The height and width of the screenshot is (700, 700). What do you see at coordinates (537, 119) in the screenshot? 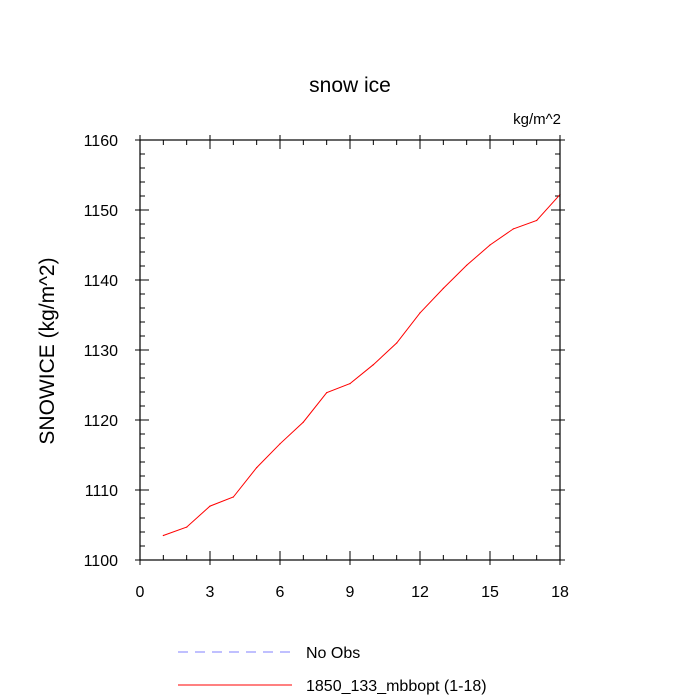
I see `units-label: kg/m^2` at bounding box center [537, 119].